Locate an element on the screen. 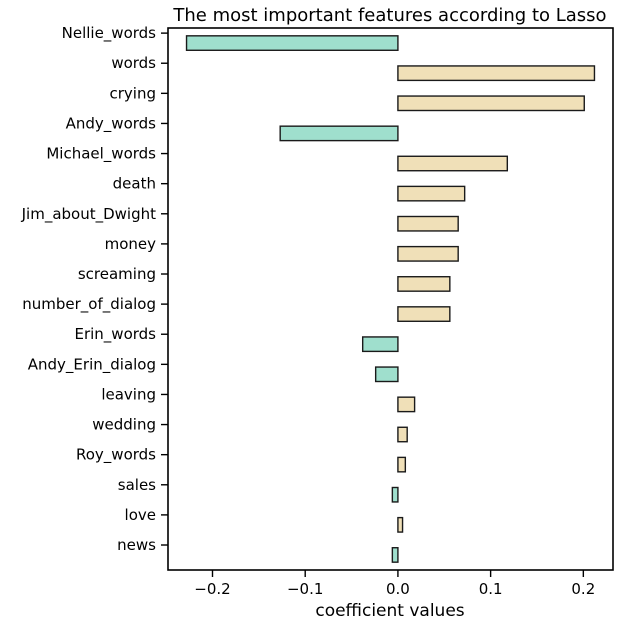  x-axis-label: coefficient values is located at coordinates (389, 611).